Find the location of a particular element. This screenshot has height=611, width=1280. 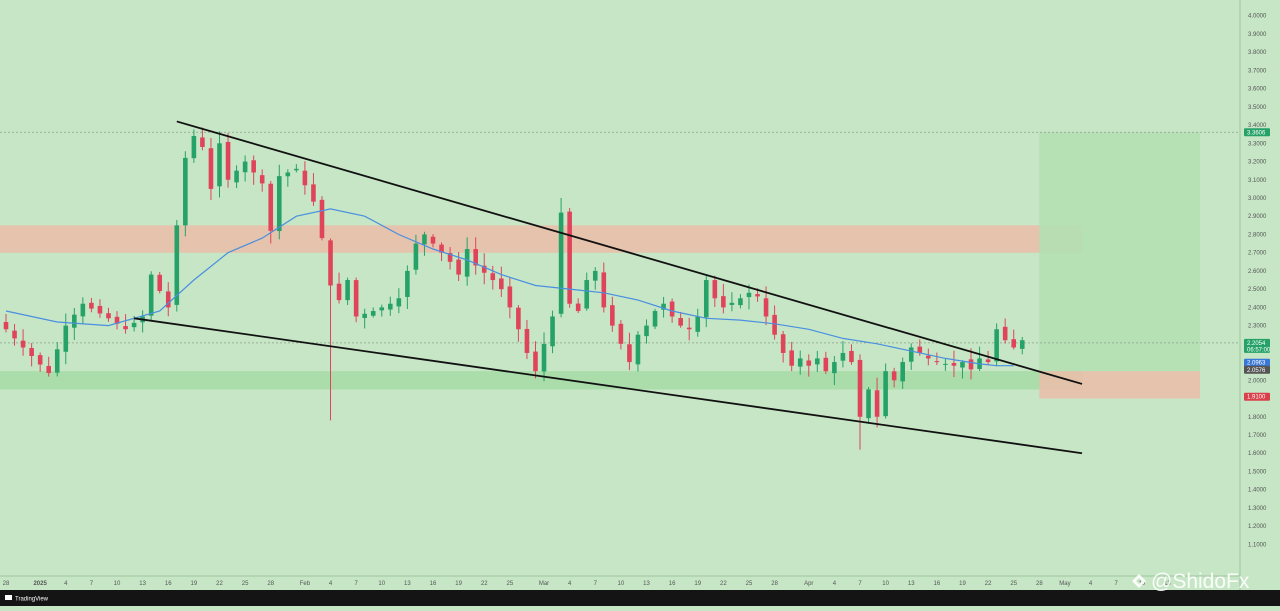

price-tick-label: 3.7000 is located at coordinates (1257, 71).